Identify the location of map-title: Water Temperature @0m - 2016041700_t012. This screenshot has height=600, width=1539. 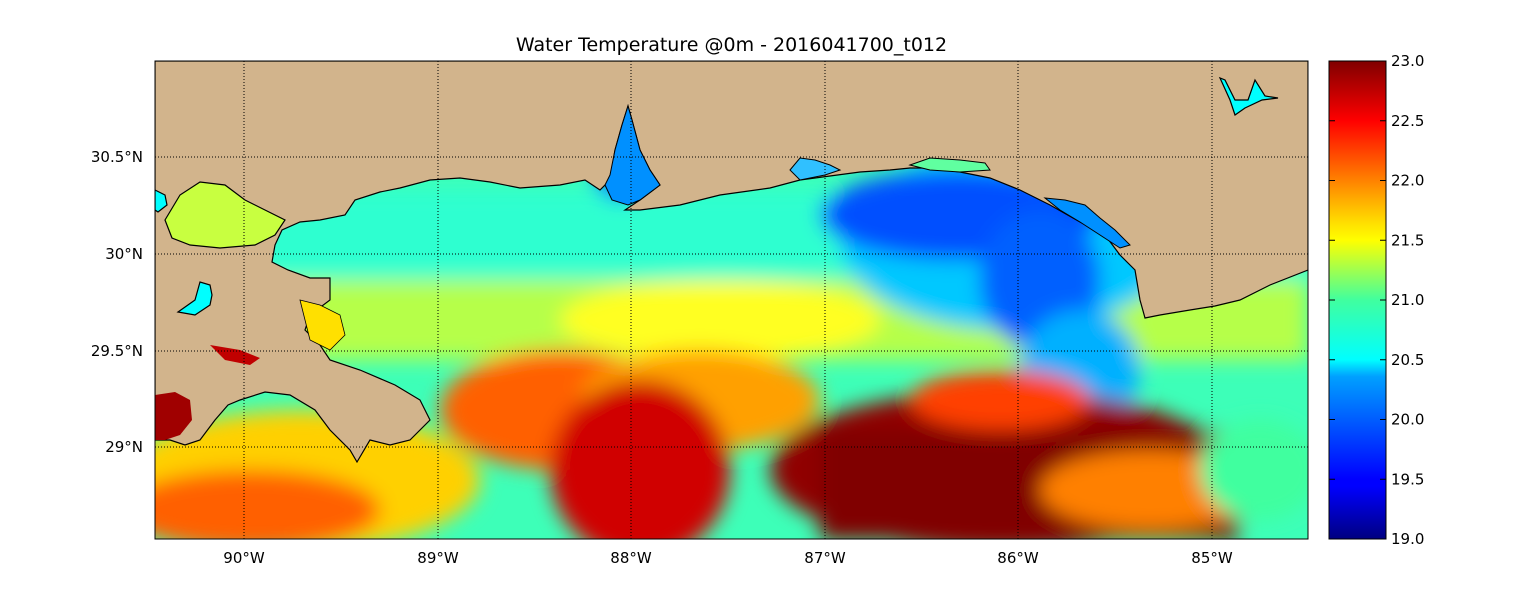
(731, 45).